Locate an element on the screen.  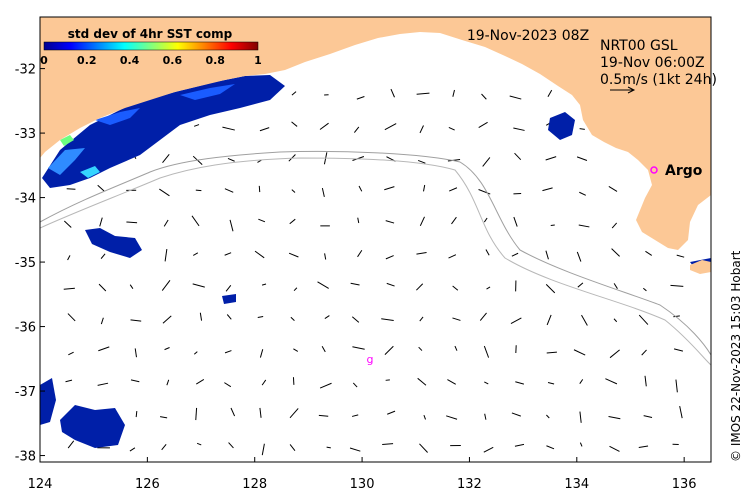
colorbar: std dev of 4hr SST comp 0 0.2 0.4 0.6 0.8 1 is located at coordinates (151, 47).